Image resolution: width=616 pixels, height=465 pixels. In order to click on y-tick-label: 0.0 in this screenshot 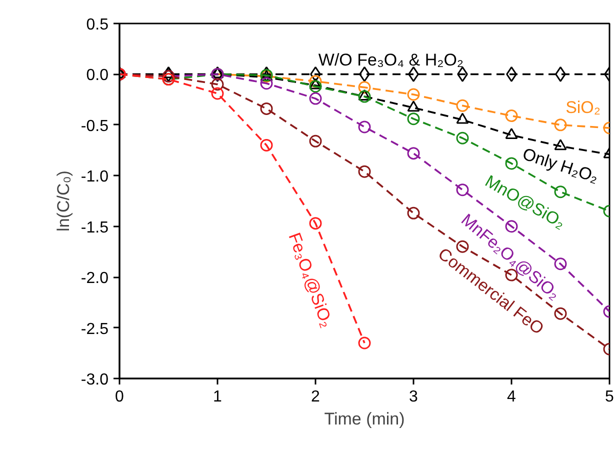, I will do `click(97, 75)`.